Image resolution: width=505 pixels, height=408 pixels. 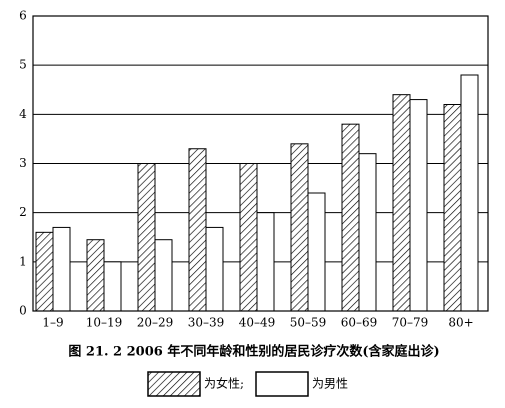 I want to click on legend-label: 为男性, so click(x=330, y=384).